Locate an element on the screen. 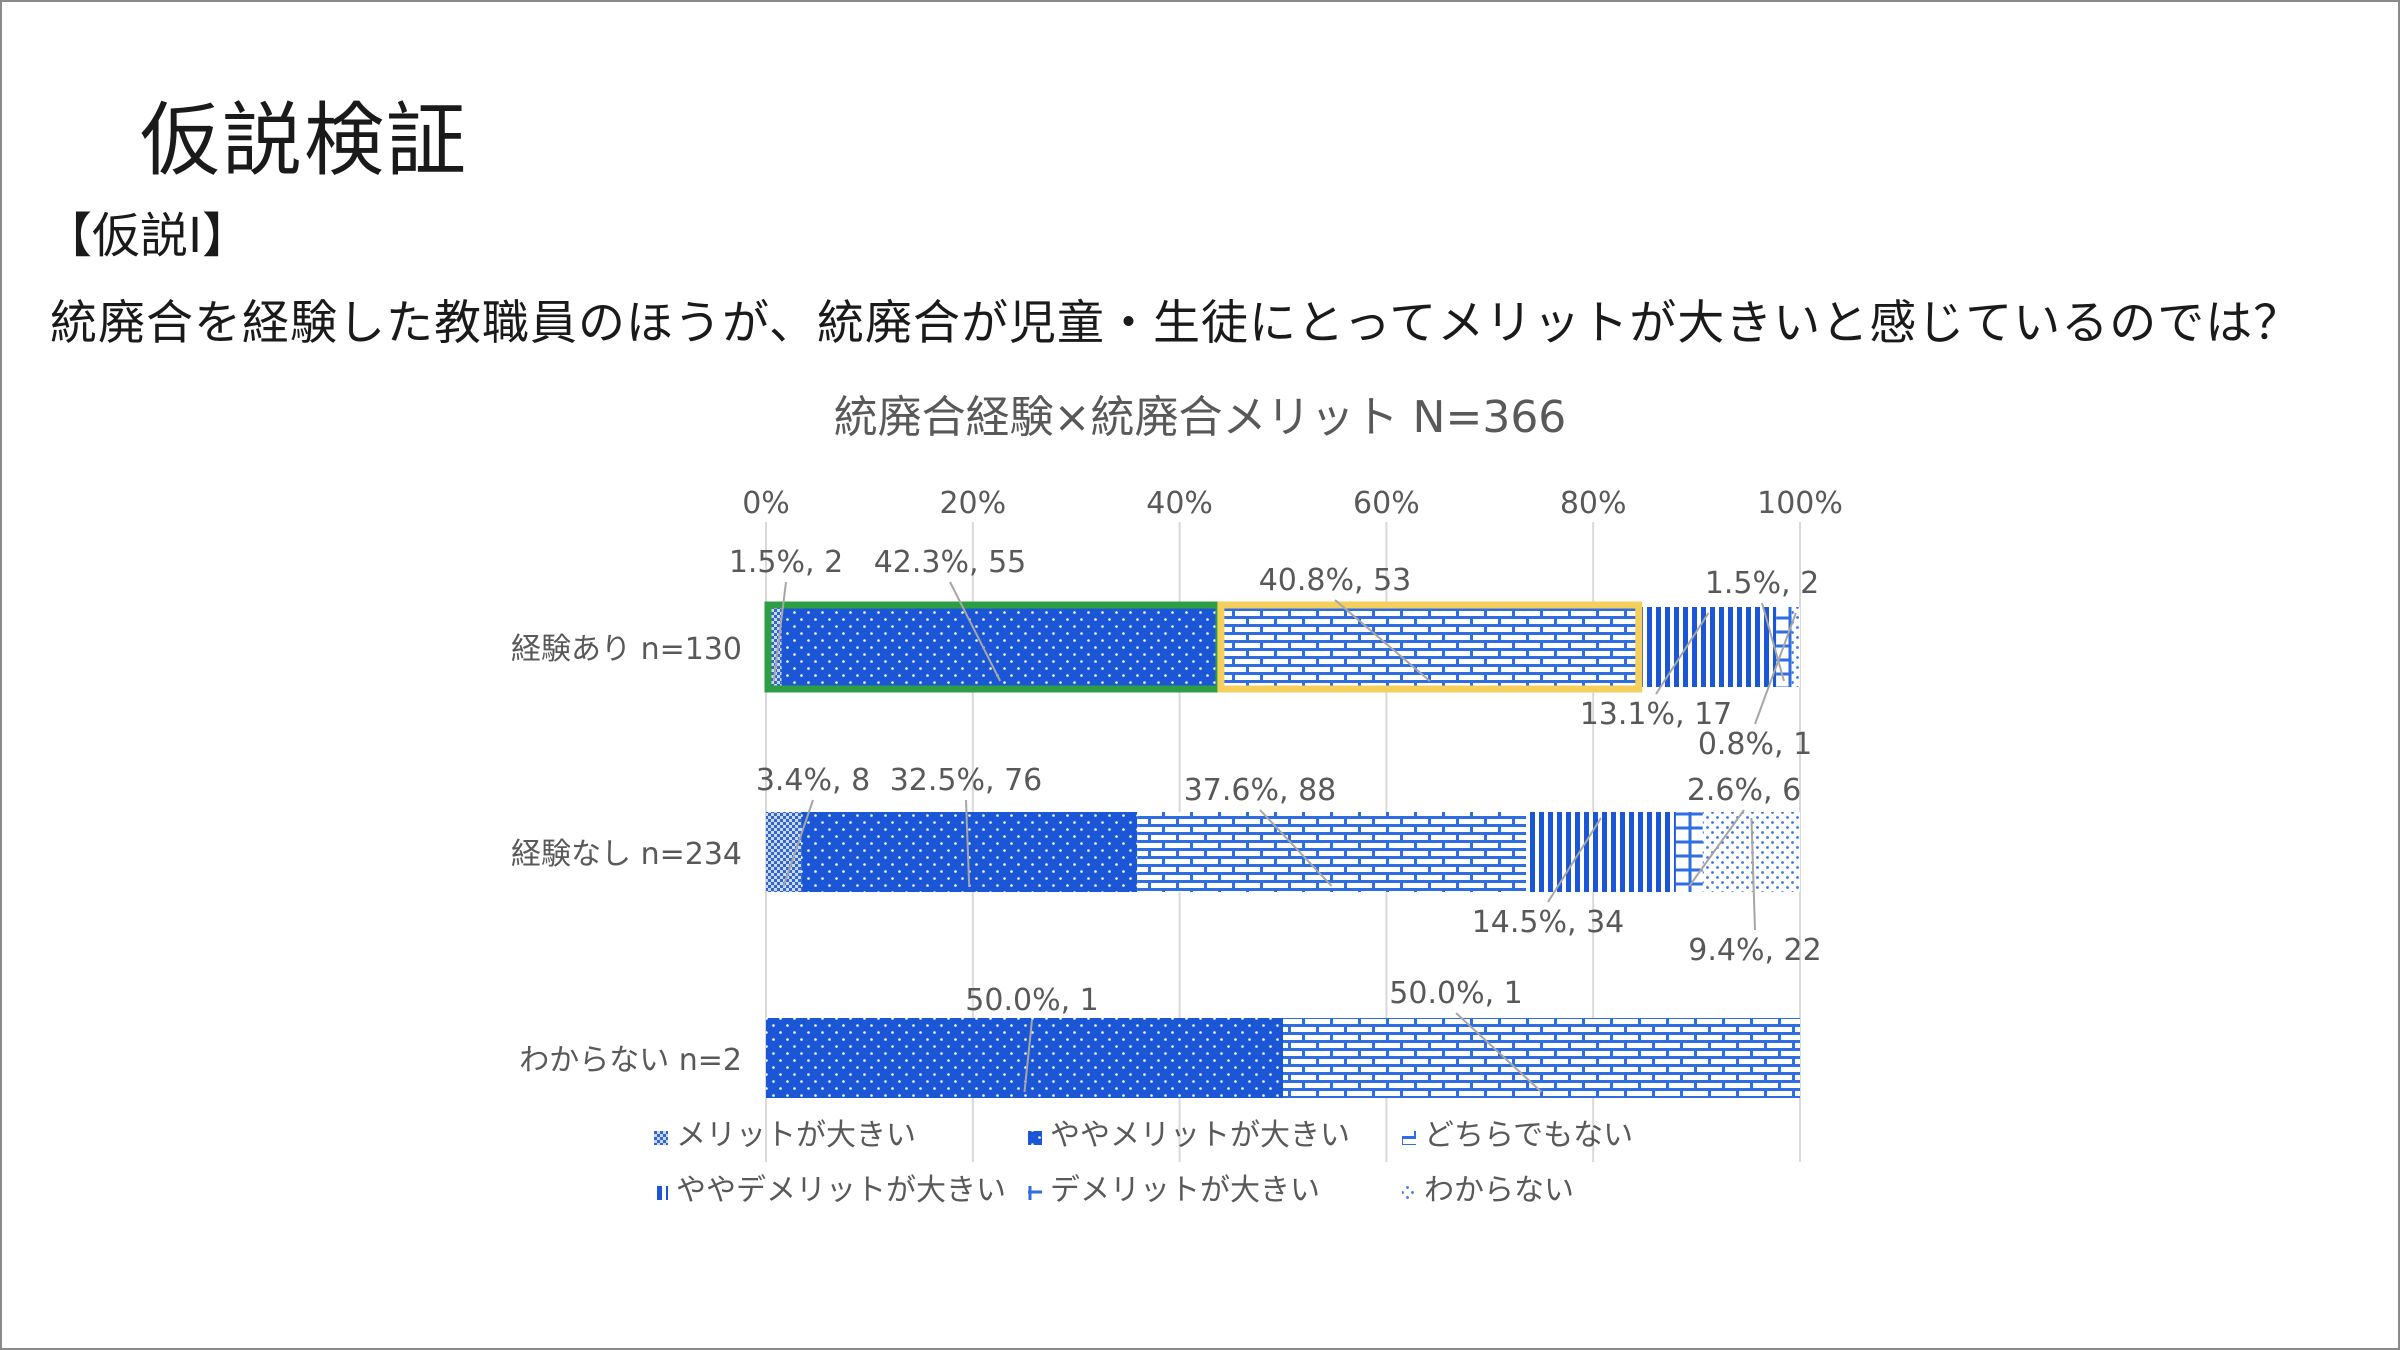 The width and height of the screenshot is (2400, 1350). legend-label: どちらでもない is located at coordinates (1528, 1135).